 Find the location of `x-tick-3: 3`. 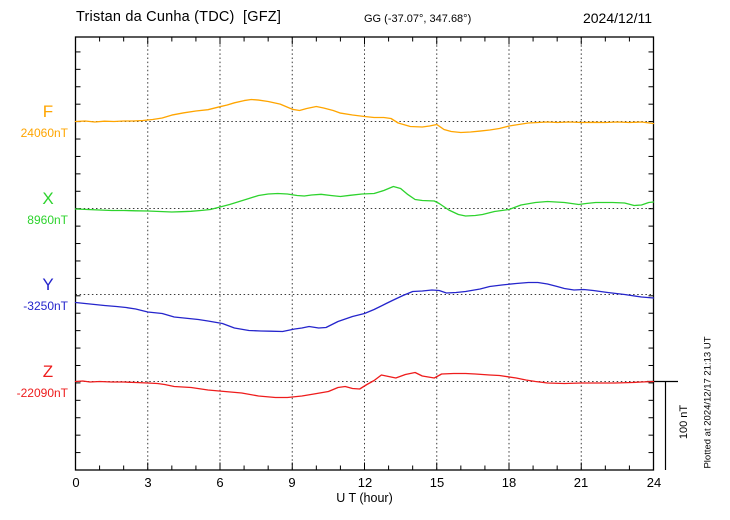

x-tick-3: 3 is located at coordinates (148, 482).